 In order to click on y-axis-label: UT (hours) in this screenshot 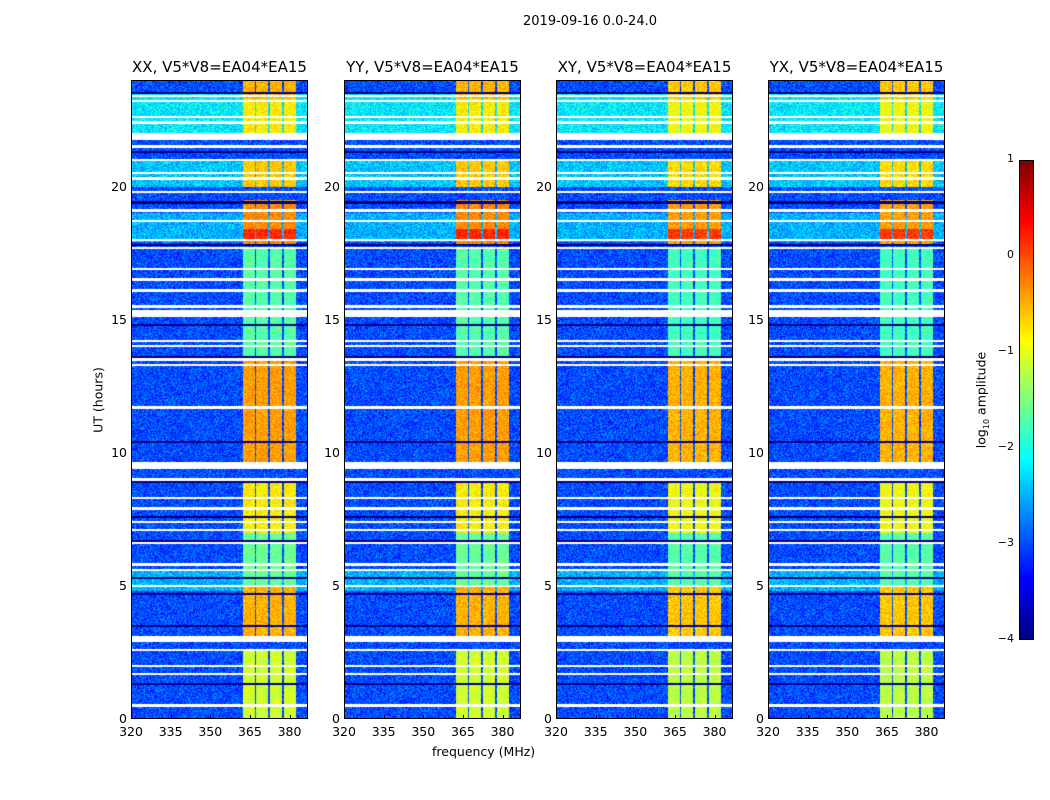, I will do `click(98, 400)`.